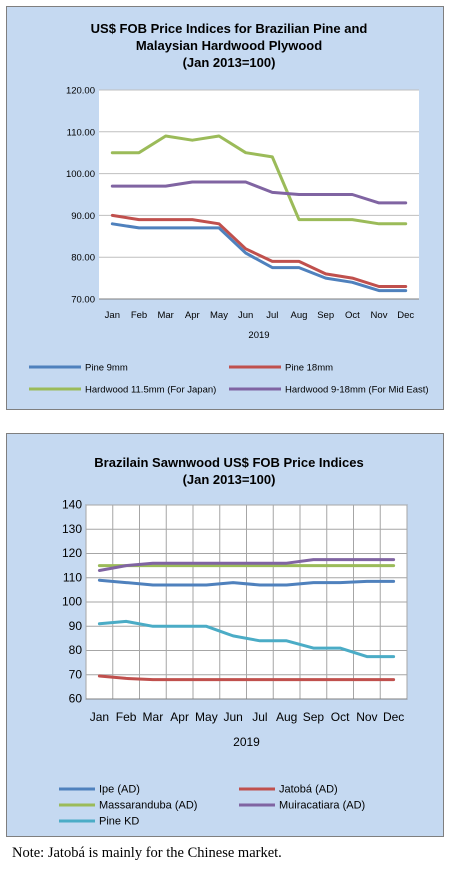 This screenshot has height=877, width=458. I want to click on y-tick-label: 90.00, so click(83, 216).